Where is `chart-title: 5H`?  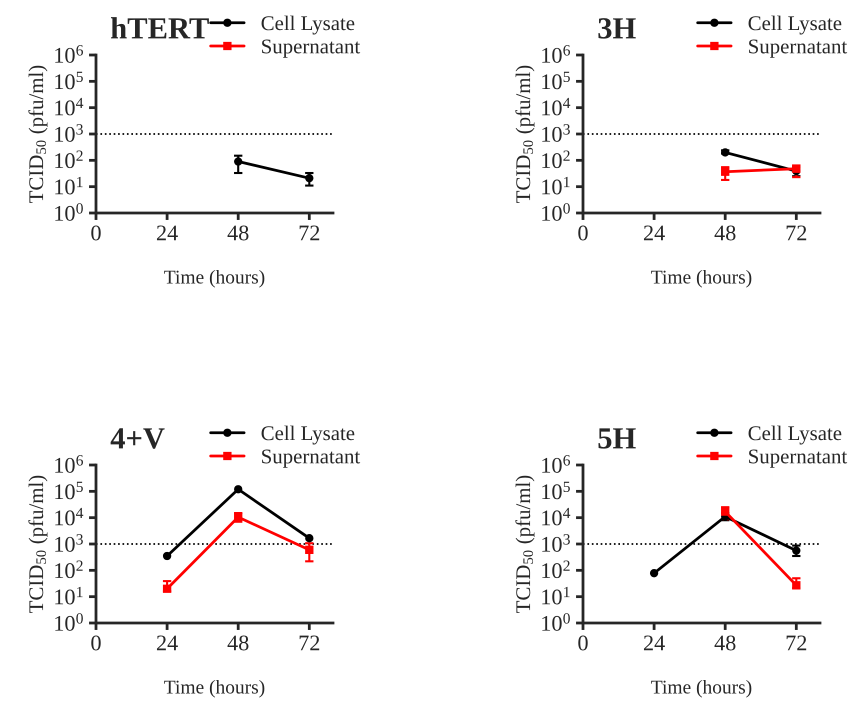
chart-title: 5H is located at coordinates (617, 438).